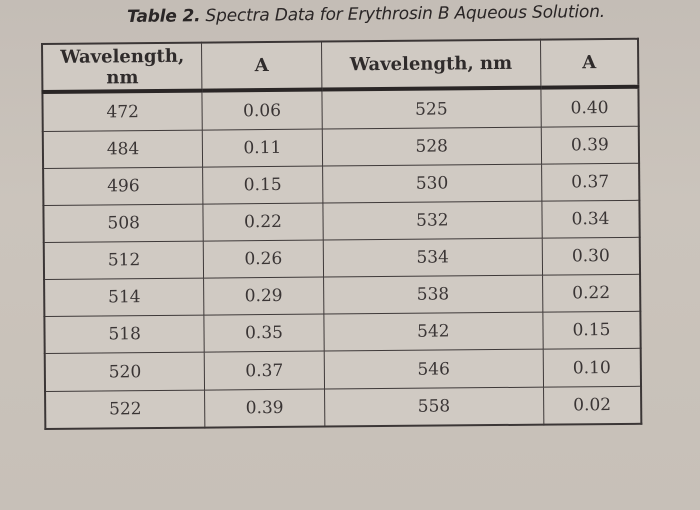 The width and height of the screenshot is (700, 510). I want to click on table-row: 518 0.35 542 0.15, so click(342, 332).